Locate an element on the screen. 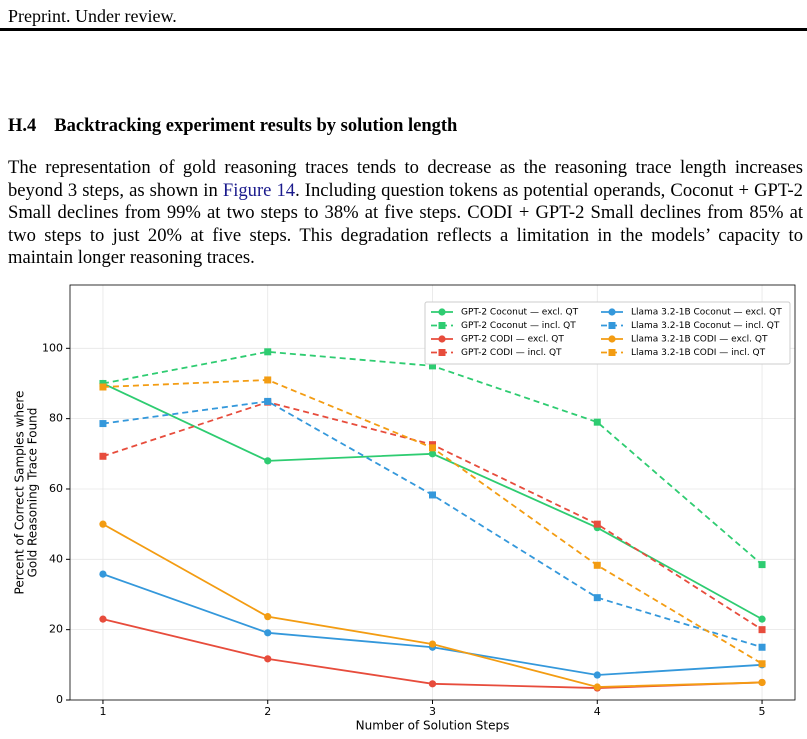  x-tick-label: 2 is located at coordinates (267, 711).